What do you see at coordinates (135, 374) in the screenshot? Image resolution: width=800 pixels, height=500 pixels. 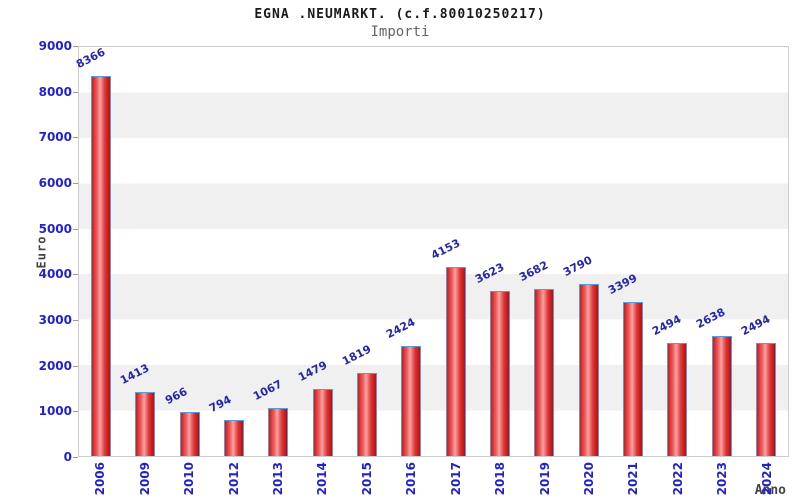 I see `bar-value-label: 1413` at bounding box center [135, 374].